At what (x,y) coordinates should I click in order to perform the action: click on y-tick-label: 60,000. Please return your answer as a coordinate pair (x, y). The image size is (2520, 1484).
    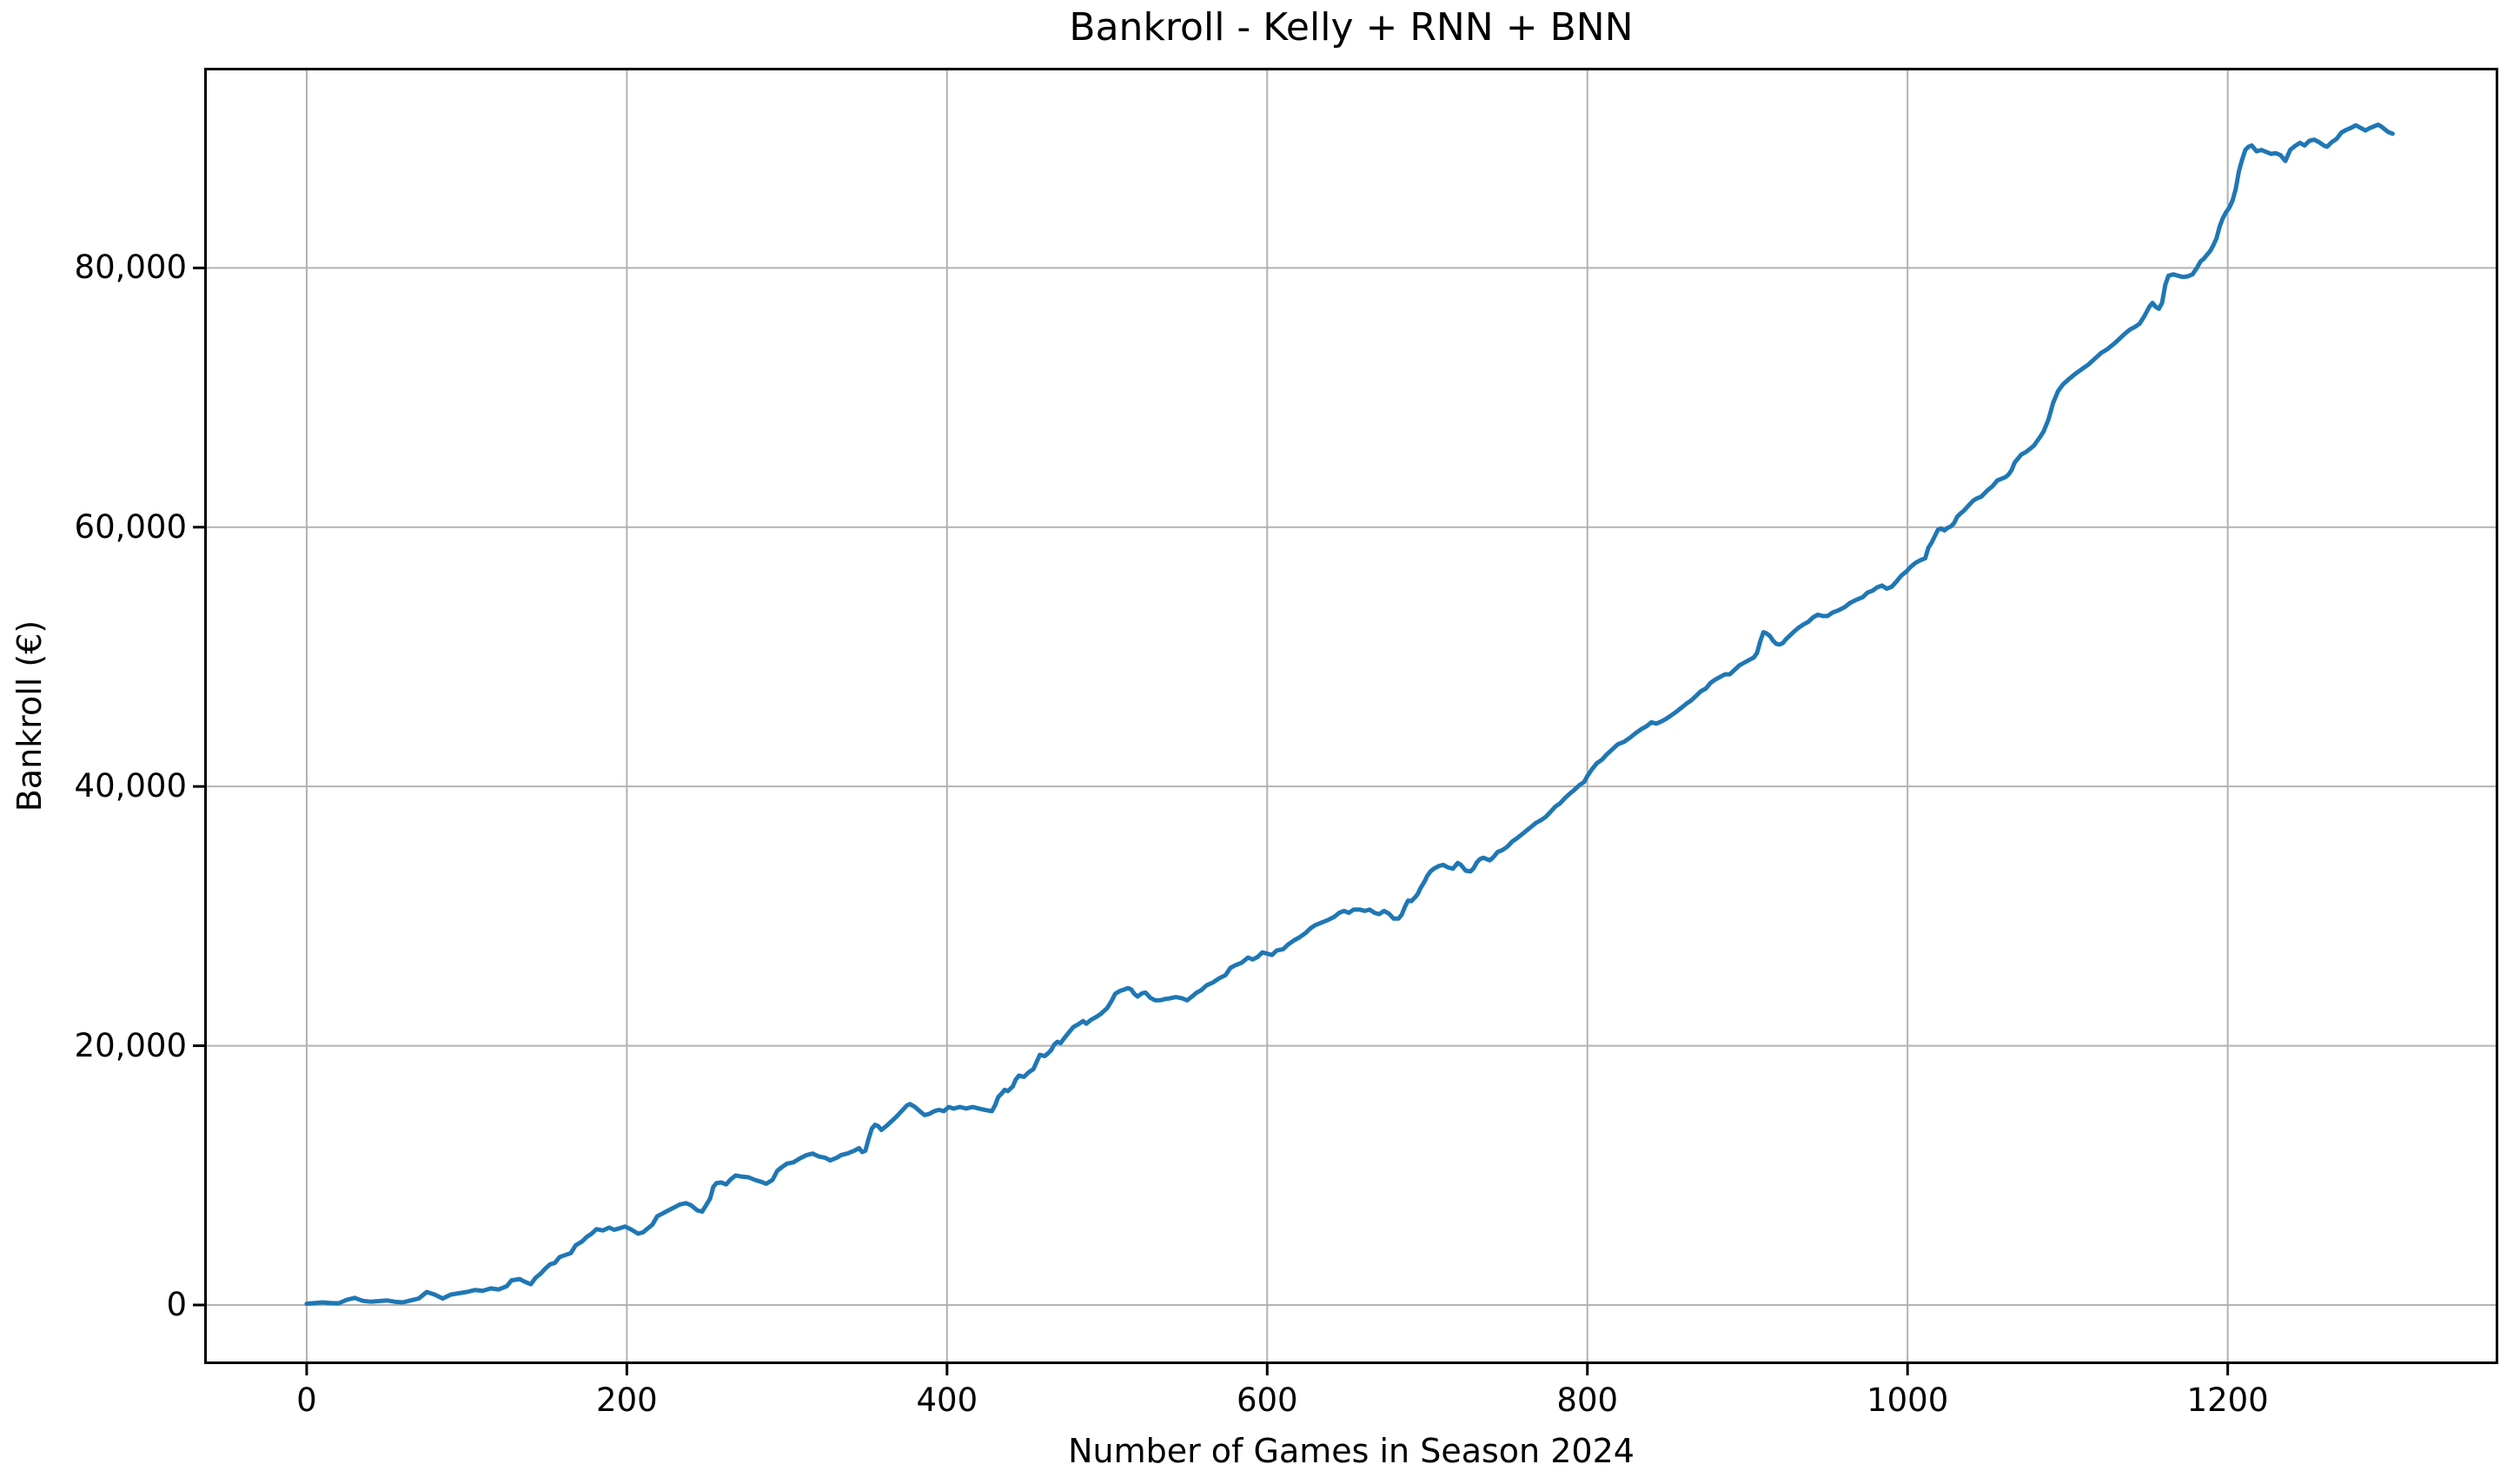
    Looking at the image, I should click on (130, 526).